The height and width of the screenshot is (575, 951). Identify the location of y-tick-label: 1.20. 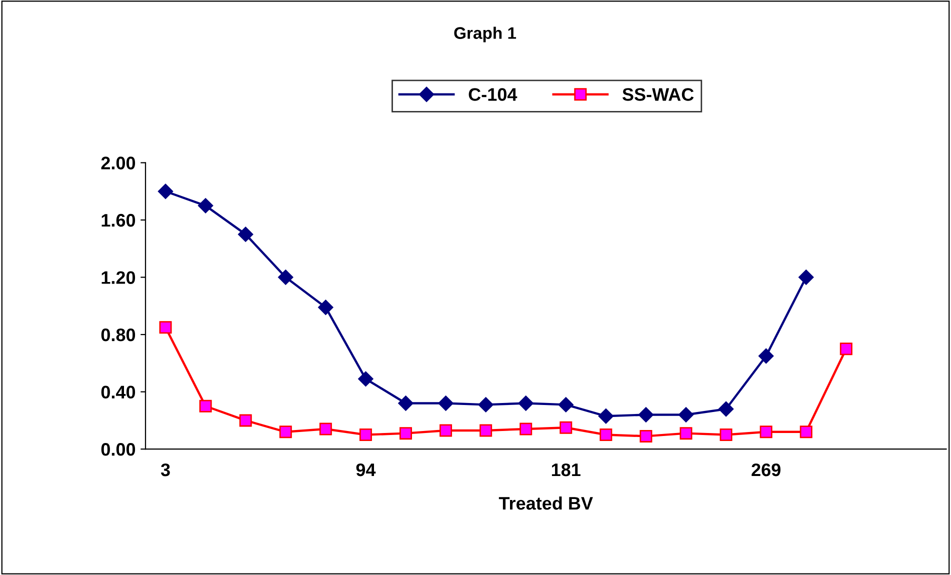
(119, 277).